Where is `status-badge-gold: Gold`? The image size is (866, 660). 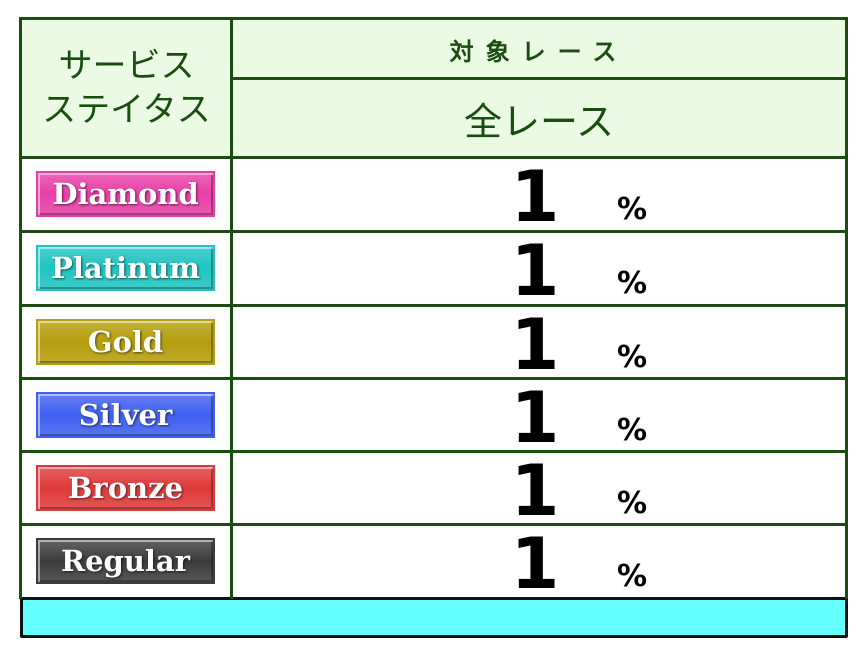
status-badge-gold: Gold is located at coordinates (125, 342).